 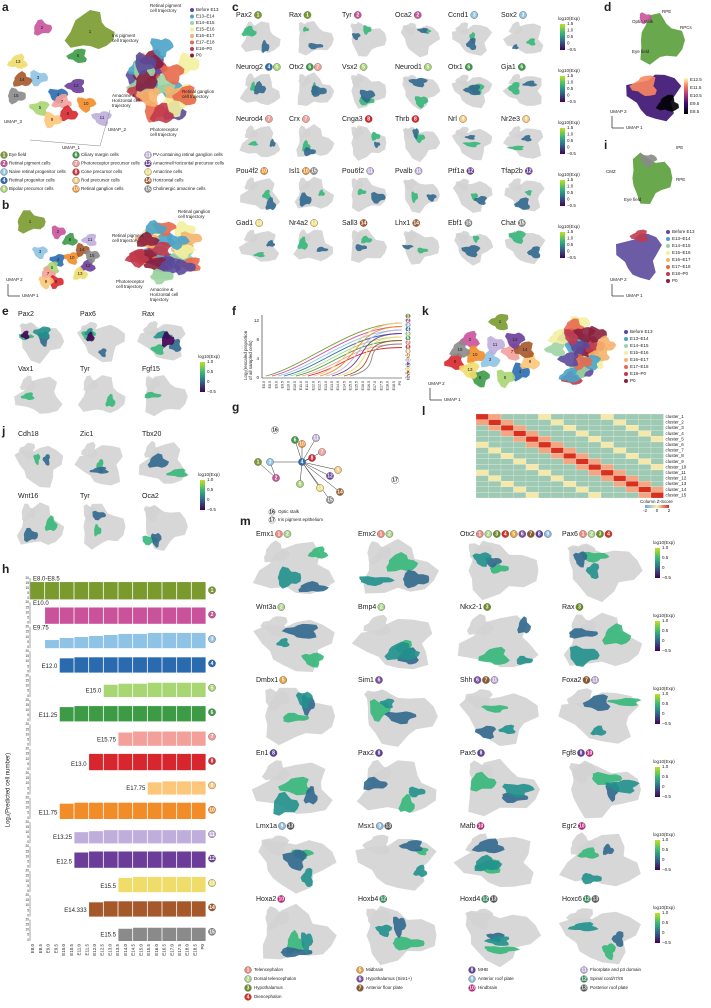 I want to click on badge-number: 14, so click(x=212, y=908).